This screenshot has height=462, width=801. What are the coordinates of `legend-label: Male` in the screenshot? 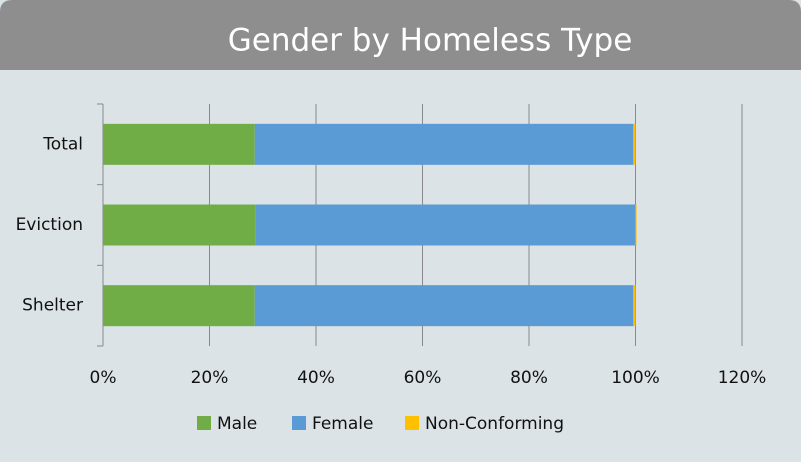 It's located at (237, 424).